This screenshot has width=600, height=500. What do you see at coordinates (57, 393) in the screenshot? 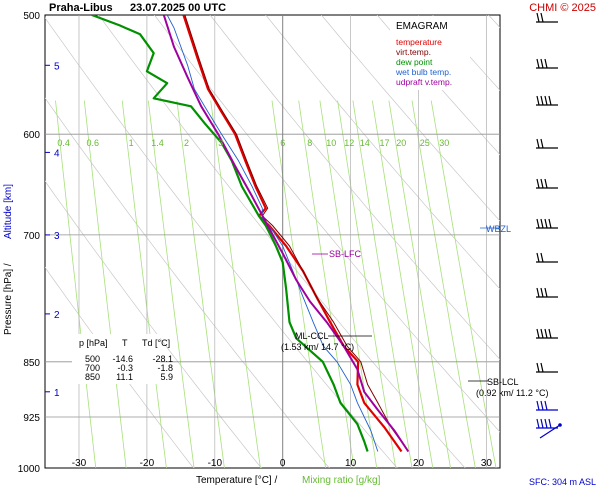
I see `altitude-tick-label: 1` at bounding box center [57, 393].